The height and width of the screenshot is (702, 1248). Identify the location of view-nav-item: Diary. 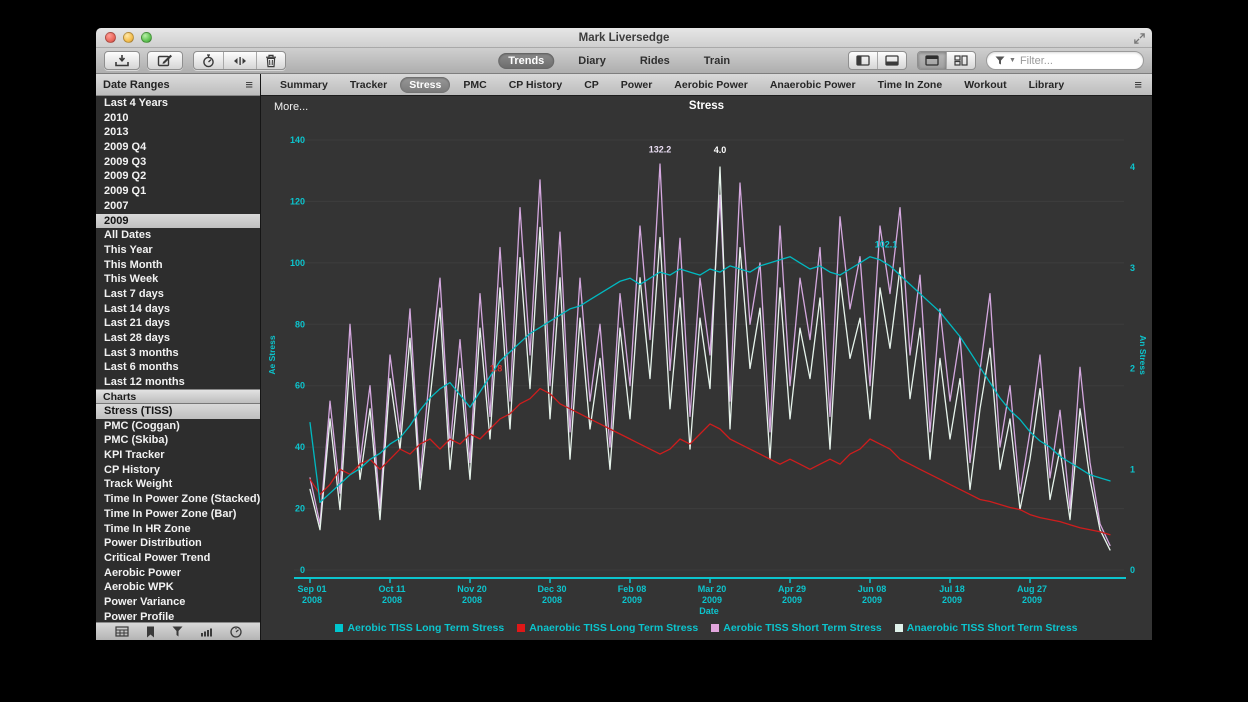
(592, 61).